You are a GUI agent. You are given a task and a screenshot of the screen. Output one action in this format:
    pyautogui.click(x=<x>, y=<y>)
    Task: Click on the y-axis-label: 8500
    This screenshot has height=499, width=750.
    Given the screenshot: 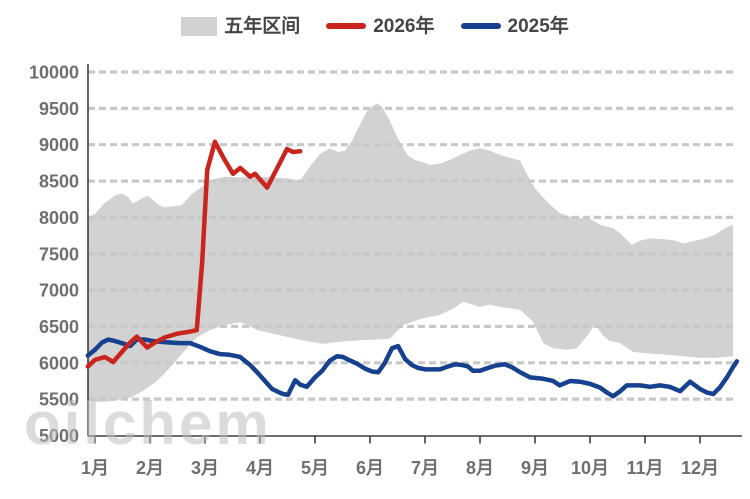 What is the action you would take?
    pyautogui.click(x=59, y=182)
    